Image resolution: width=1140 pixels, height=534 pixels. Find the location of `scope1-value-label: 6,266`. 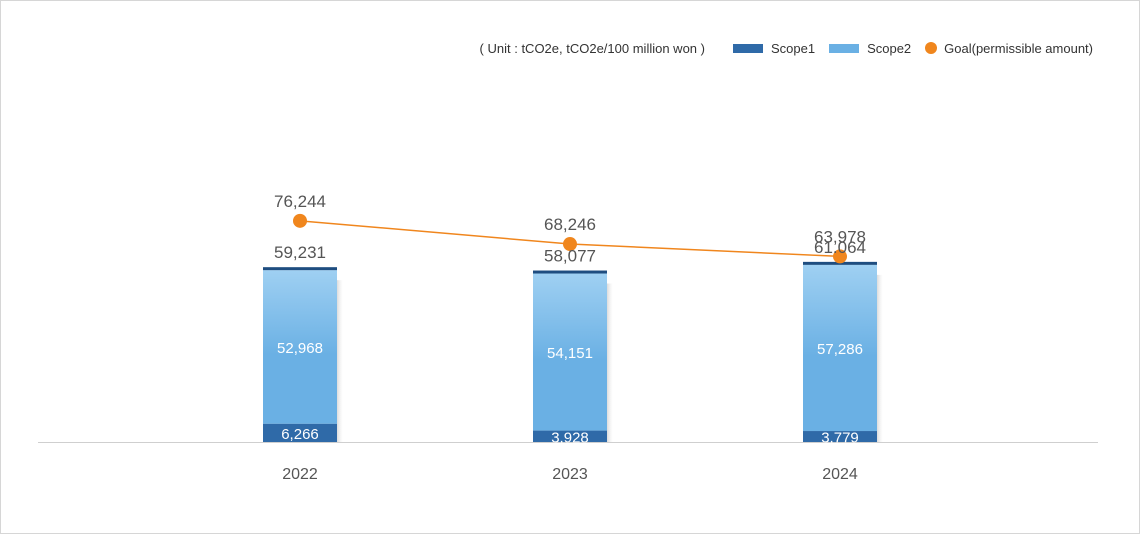

scope1-value-label: 6,266 is located at coordinates (300, 434).